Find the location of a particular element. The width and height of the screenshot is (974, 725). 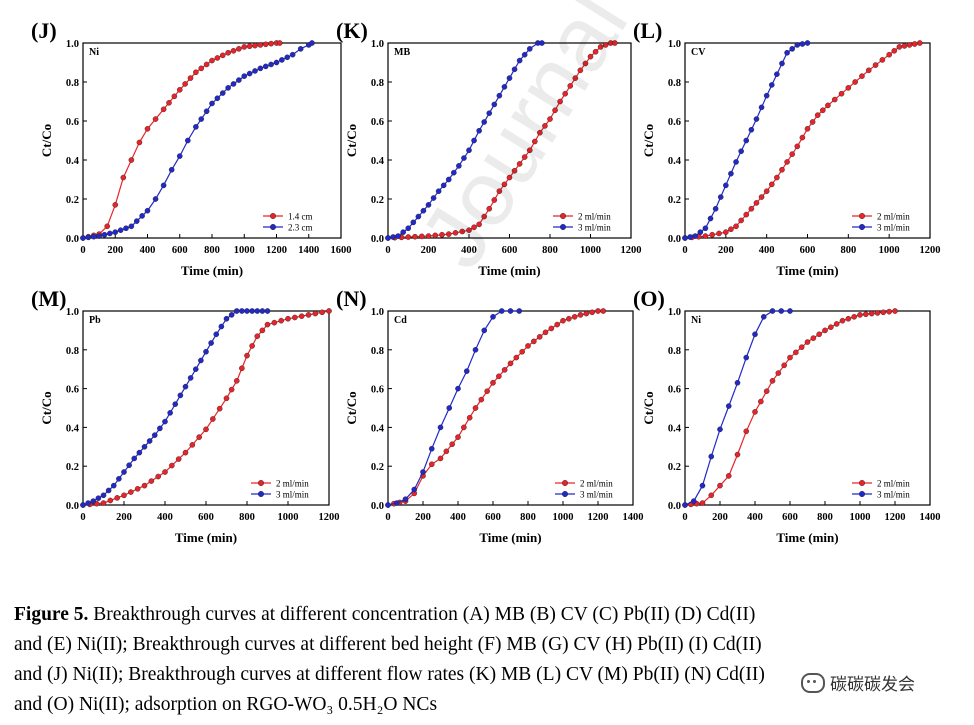

y-tick-label: 0.8 is located at coordinates (377, 83).